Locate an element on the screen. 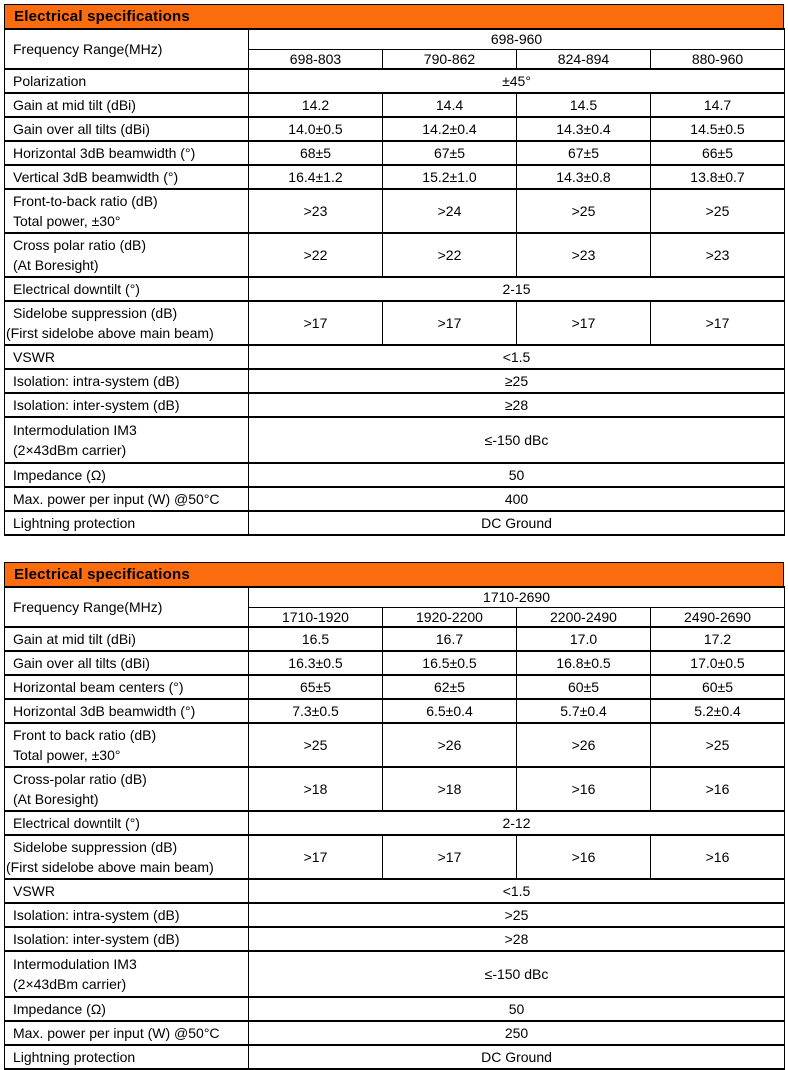  value-cell: 16.5±0.5 is located at coordinates (449, 663).